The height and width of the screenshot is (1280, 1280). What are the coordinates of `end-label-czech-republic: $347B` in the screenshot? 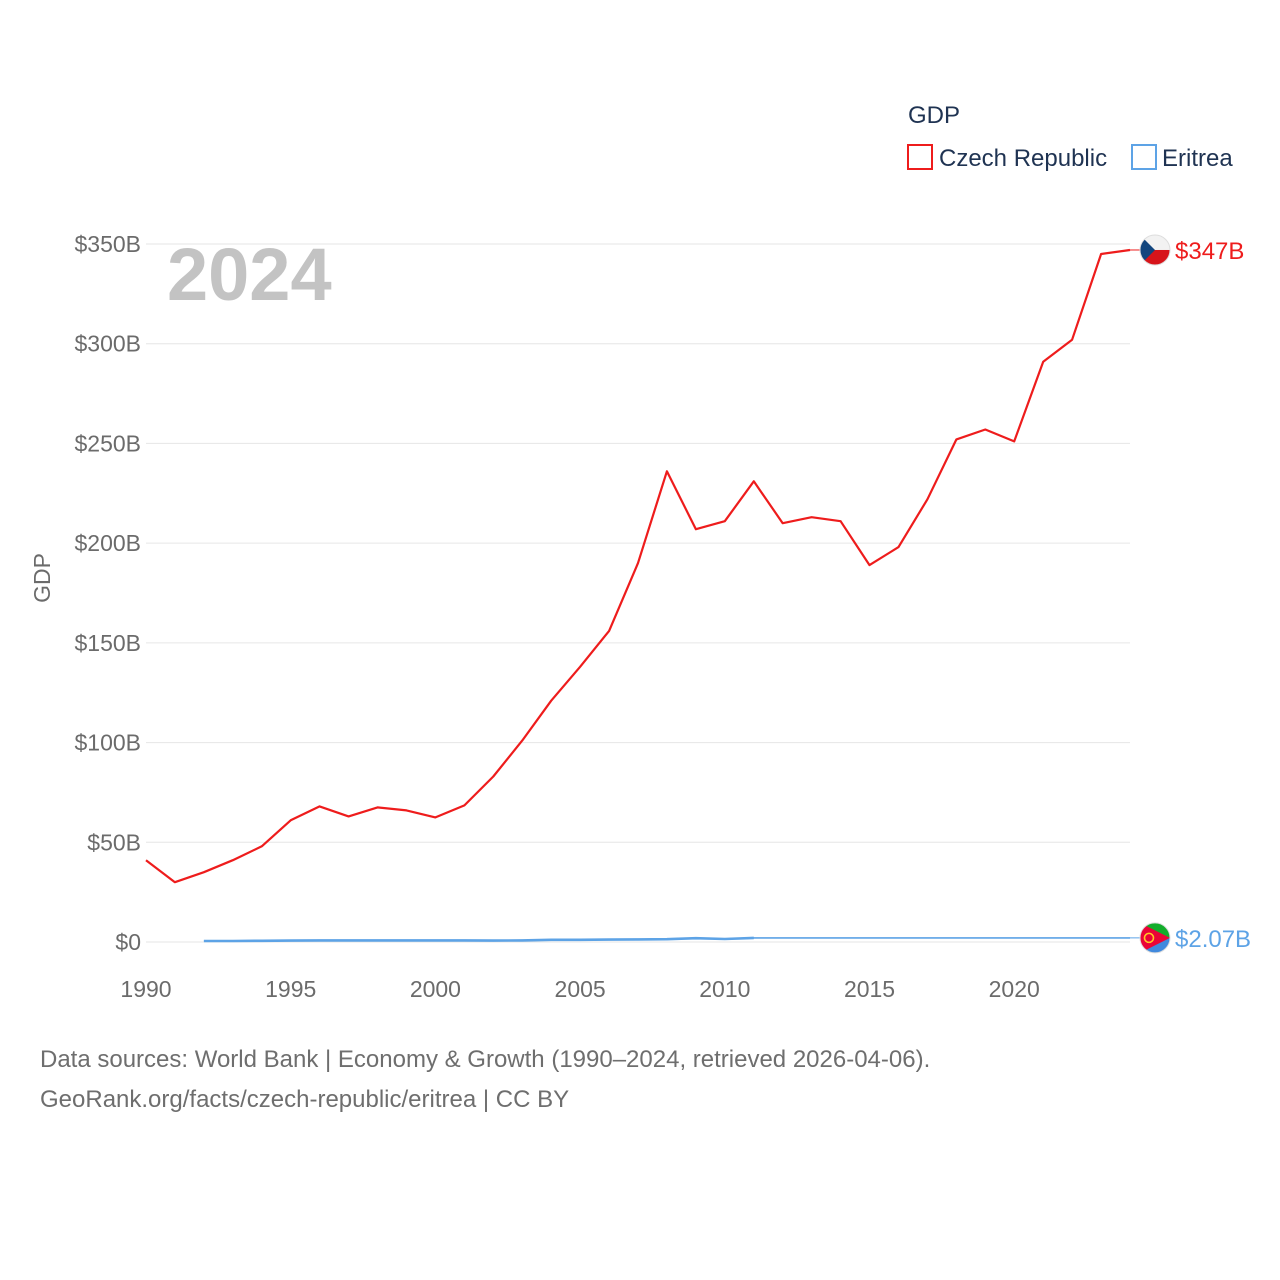 It's located at (1209, 251).